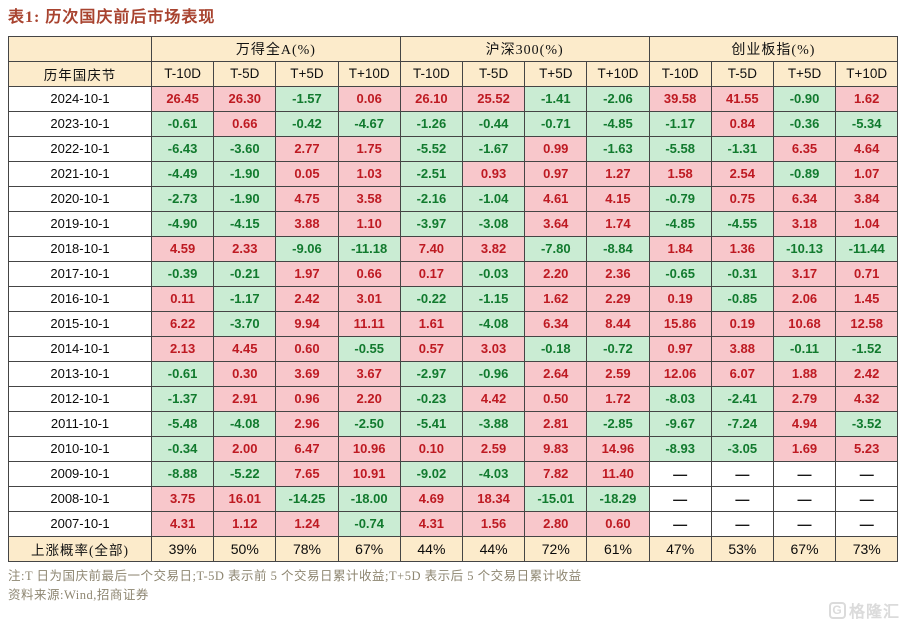 This screenshot has width=910, height=628. Describe the element at coordinates (618, 348) in the screenshot. I see `value-cell: -0.72` at that location.